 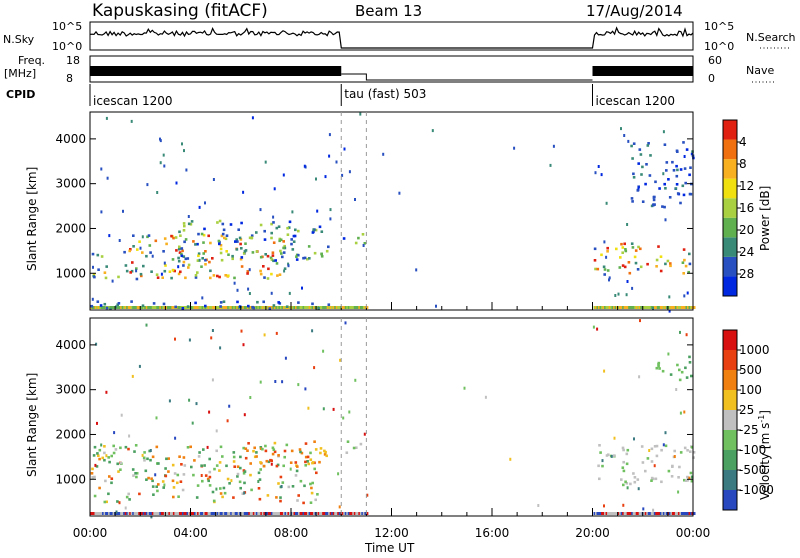 What do you see at coordinates (730, 247) in the screenshot?
I see `colorbar-segment` at bounding box center [730, 247].